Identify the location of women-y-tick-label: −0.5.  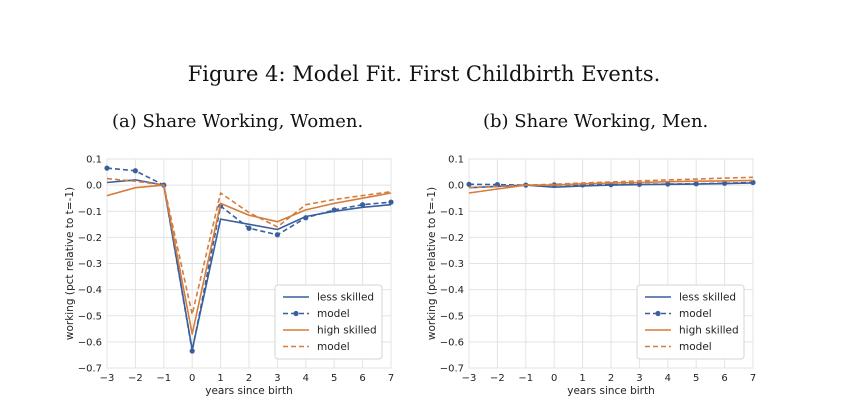
(90, 316).